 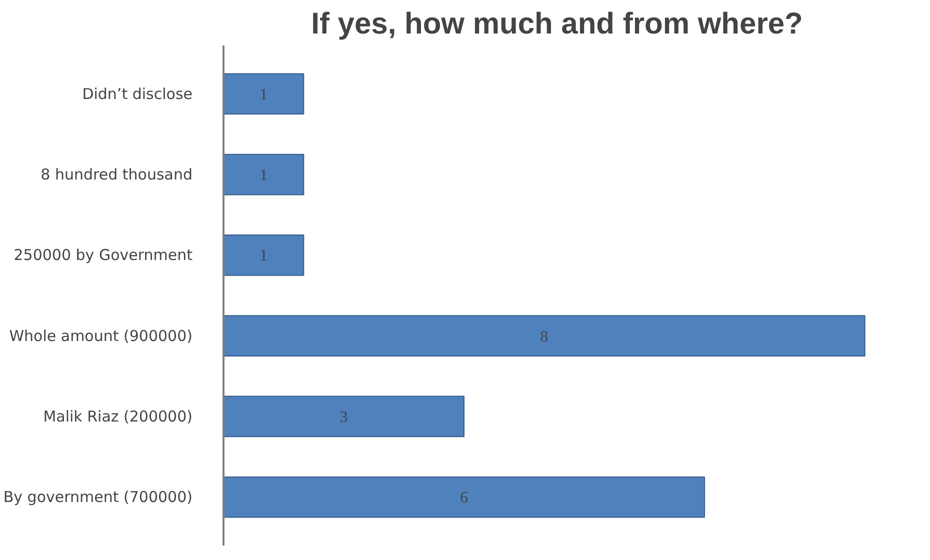 I want to click on data-label: 8, so click(x=544, y=337).